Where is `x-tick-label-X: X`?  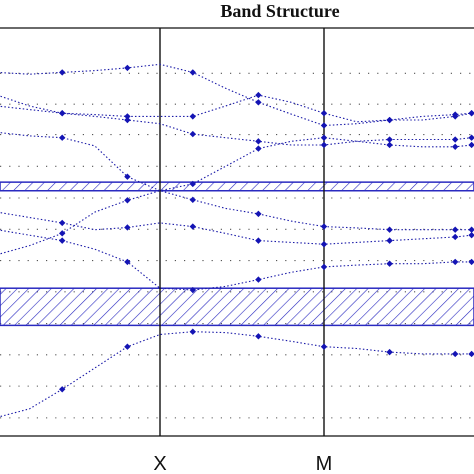
x-tick-label-X: X is located at coordinates (159, 463).